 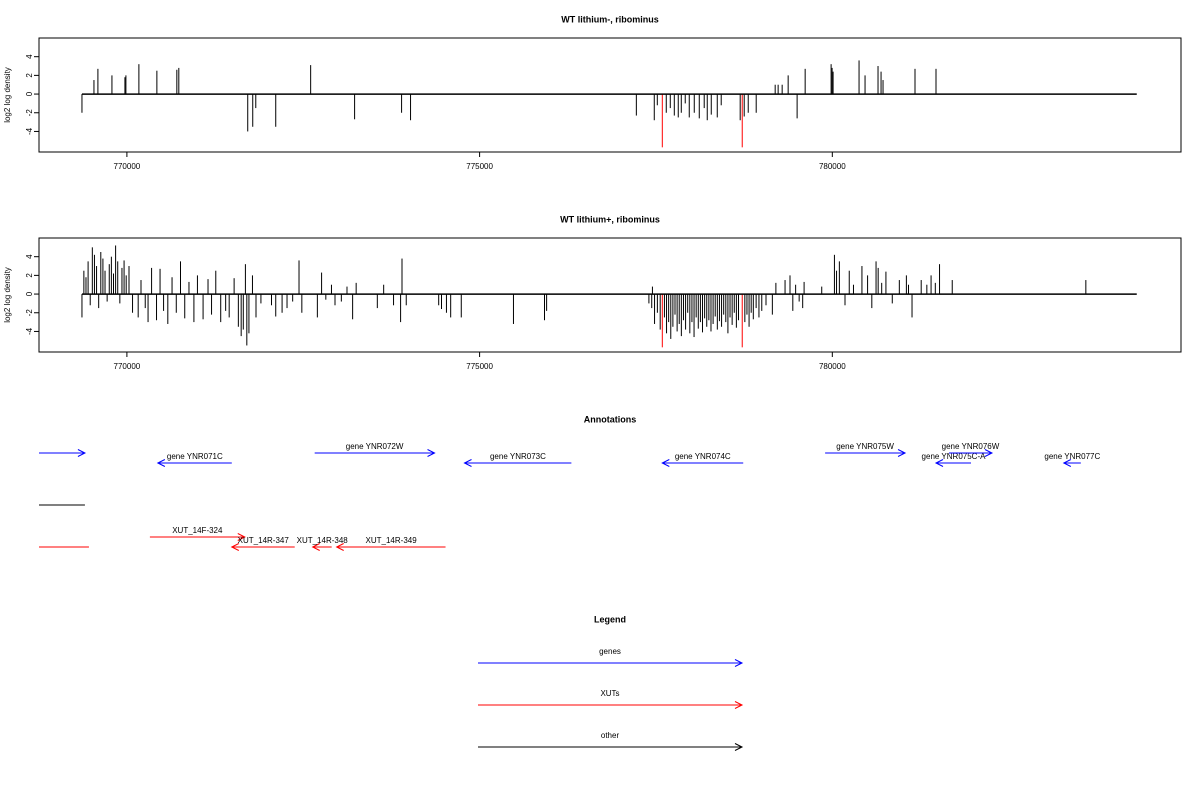 I want to click on feature-label: gene YNR075C-A, so click(x=954, y=456).